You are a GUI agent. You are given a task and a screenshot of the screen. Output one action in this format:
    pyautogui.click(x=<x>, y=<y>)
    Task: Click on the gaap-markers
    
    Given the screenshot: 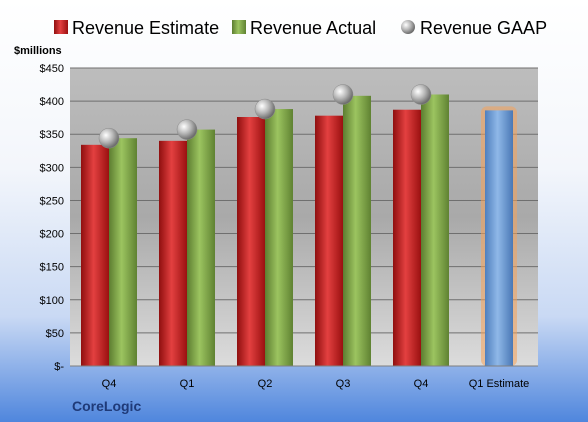 What is the action you would take?
    pyautogui.click(x=265, y=116)
    